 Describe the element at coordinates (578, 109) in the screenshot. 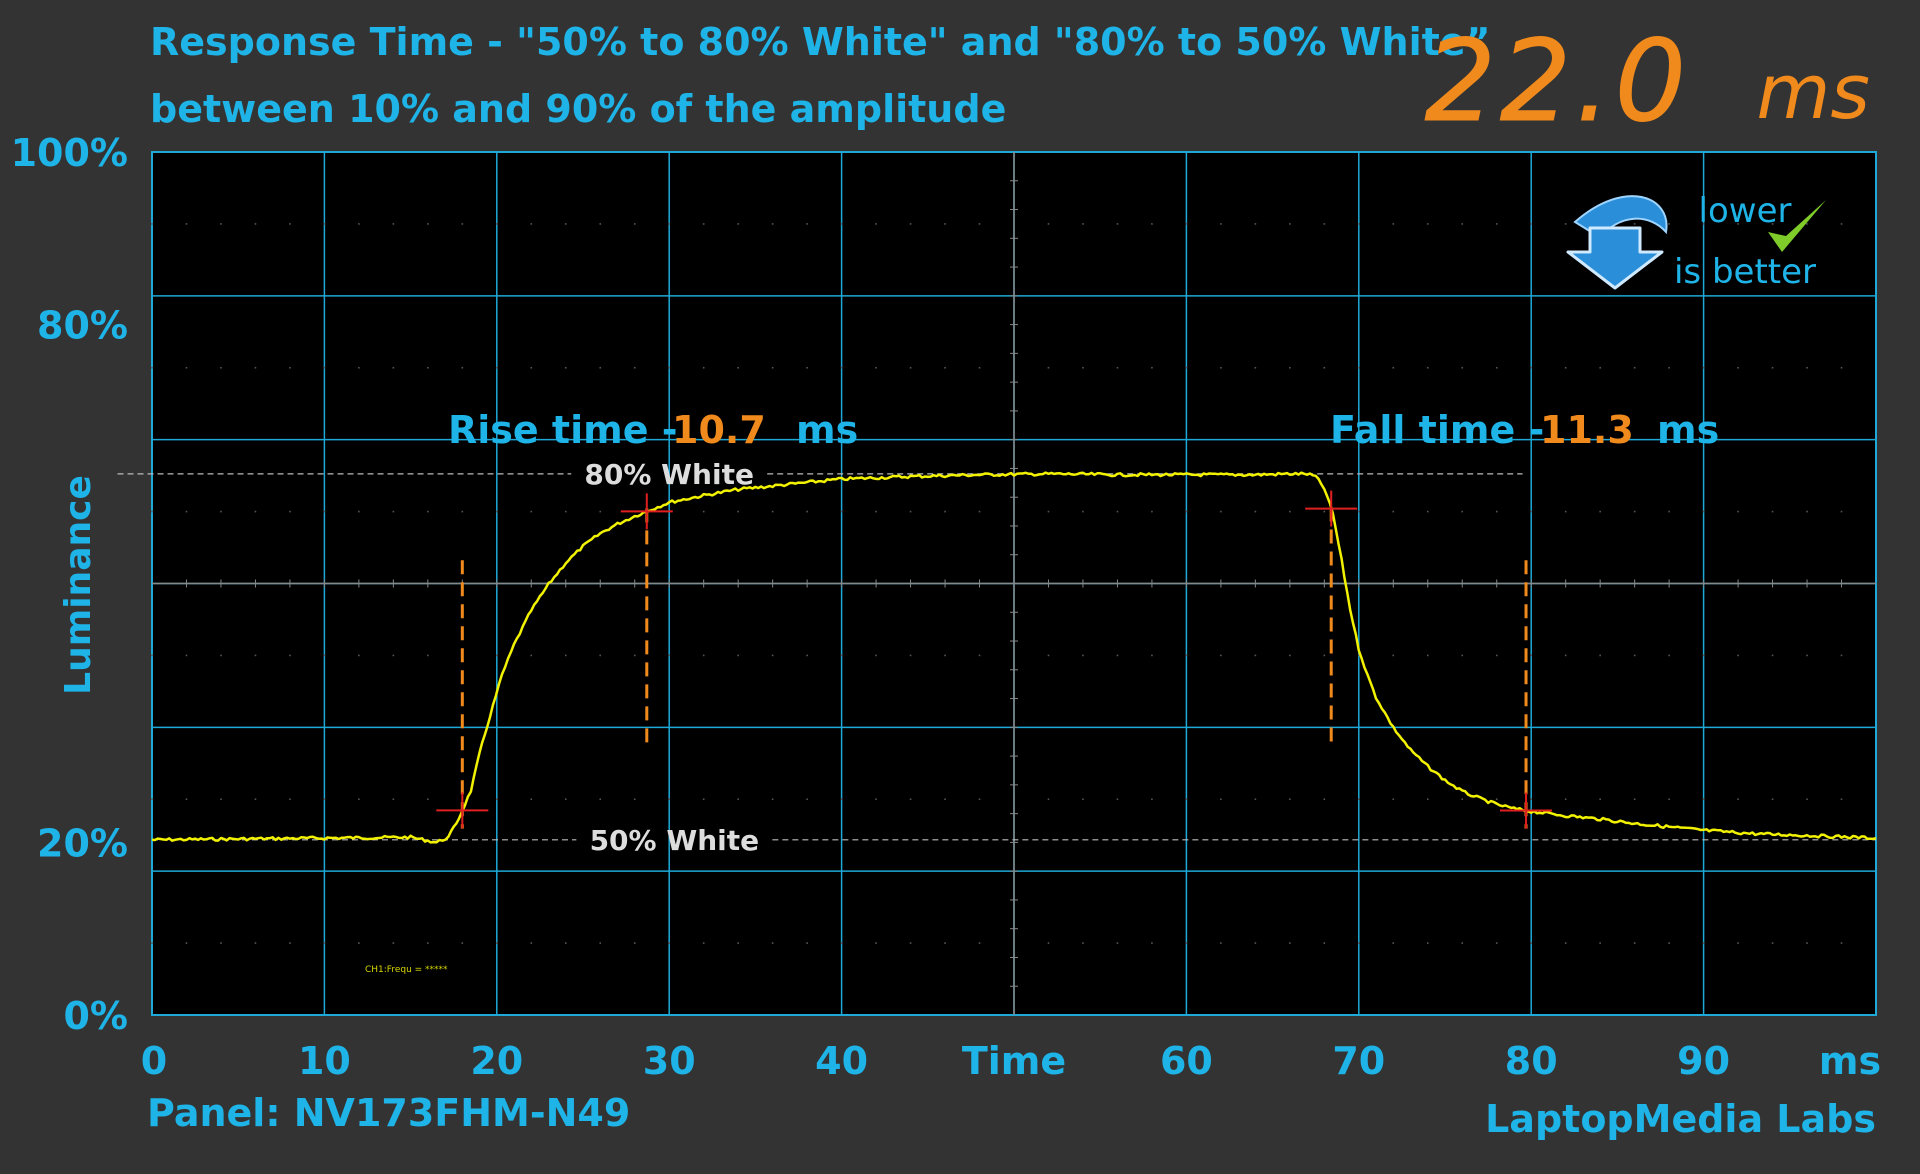

I see `chart-title-line2: between 10% and 90% of the amplitude` at that location.